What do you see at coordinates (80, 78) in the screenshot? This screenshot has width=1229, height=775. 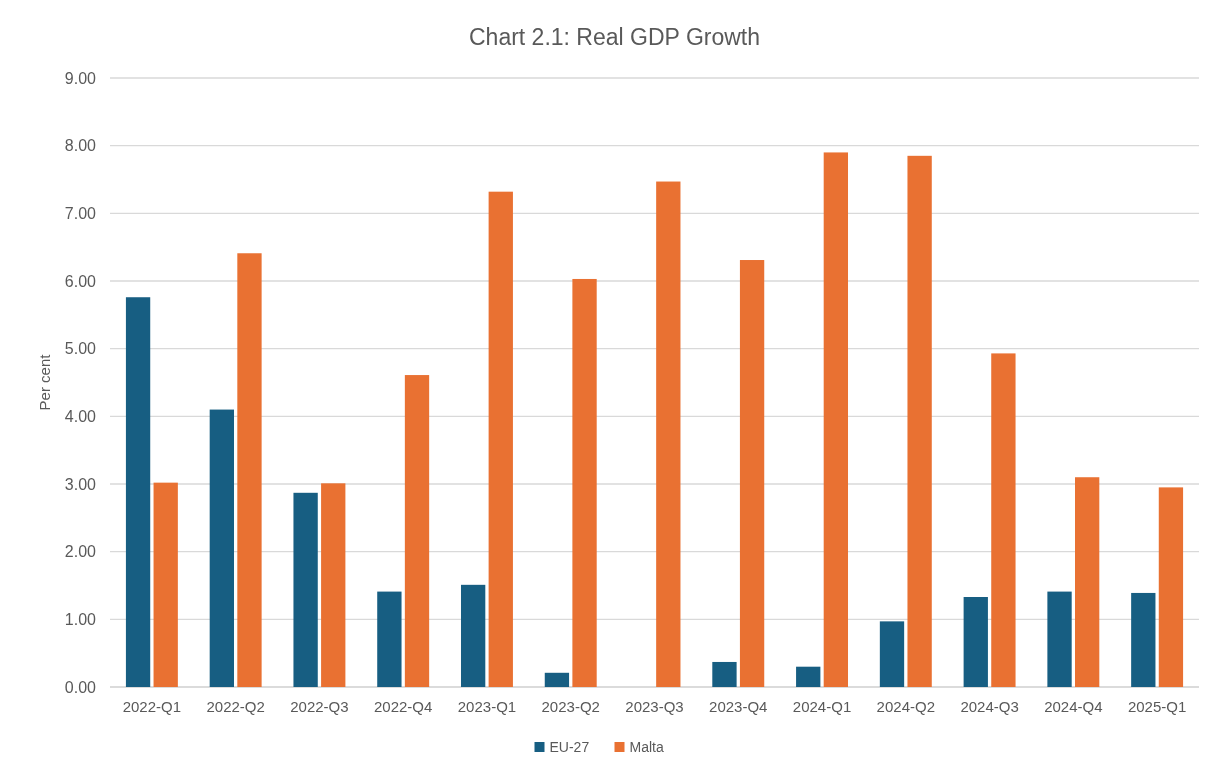 I see `y-tick-label: 9.00` at bounding box center [80, 78].